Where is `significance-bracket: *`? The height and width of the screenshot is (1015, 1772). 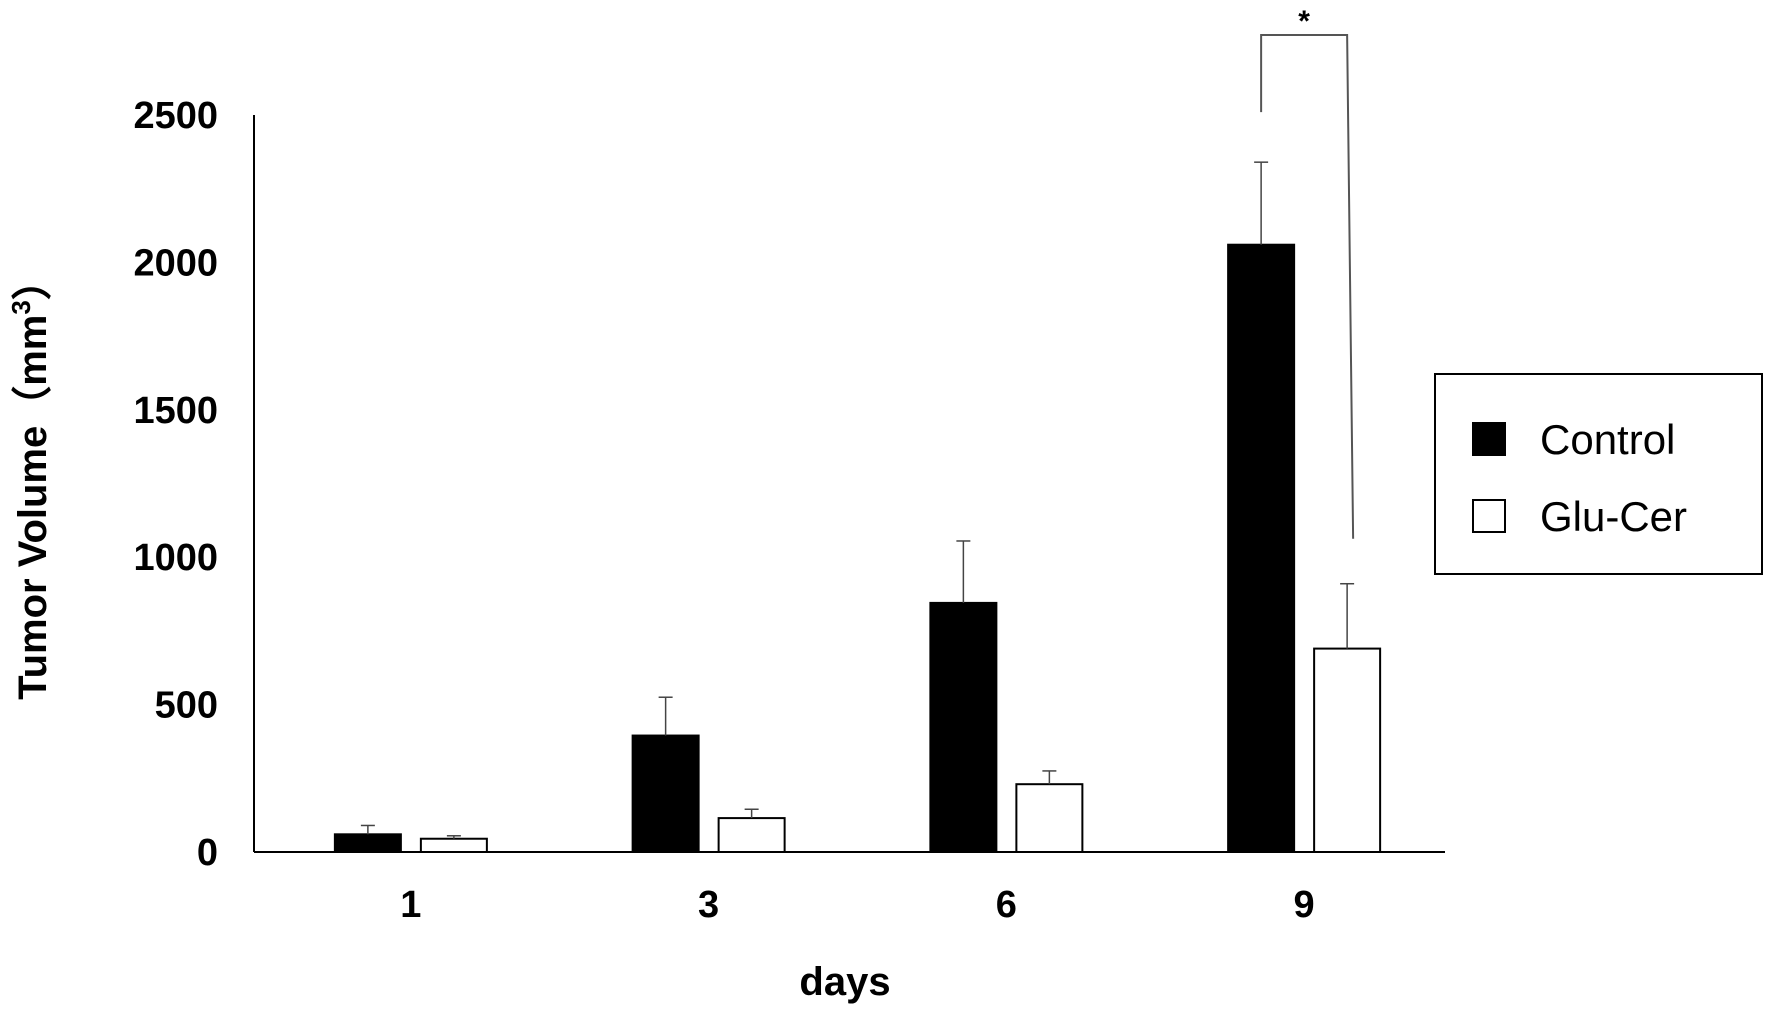 significance-bracket: * is located at coordinates (1307, 272).